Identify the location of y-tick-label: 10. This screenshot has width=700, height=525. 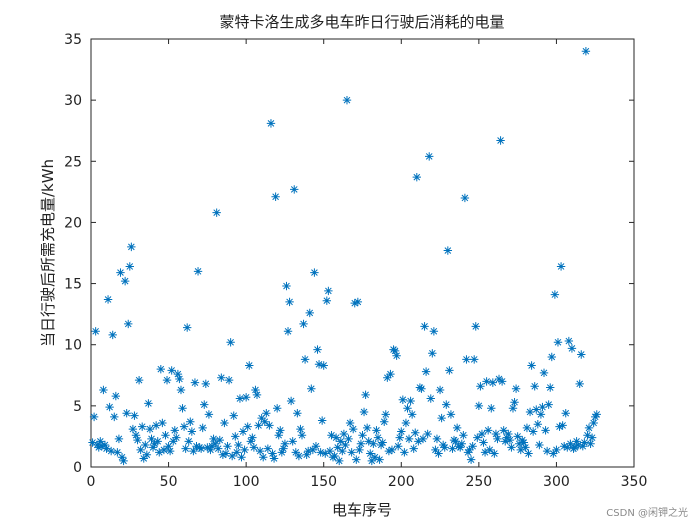
(73, 346).